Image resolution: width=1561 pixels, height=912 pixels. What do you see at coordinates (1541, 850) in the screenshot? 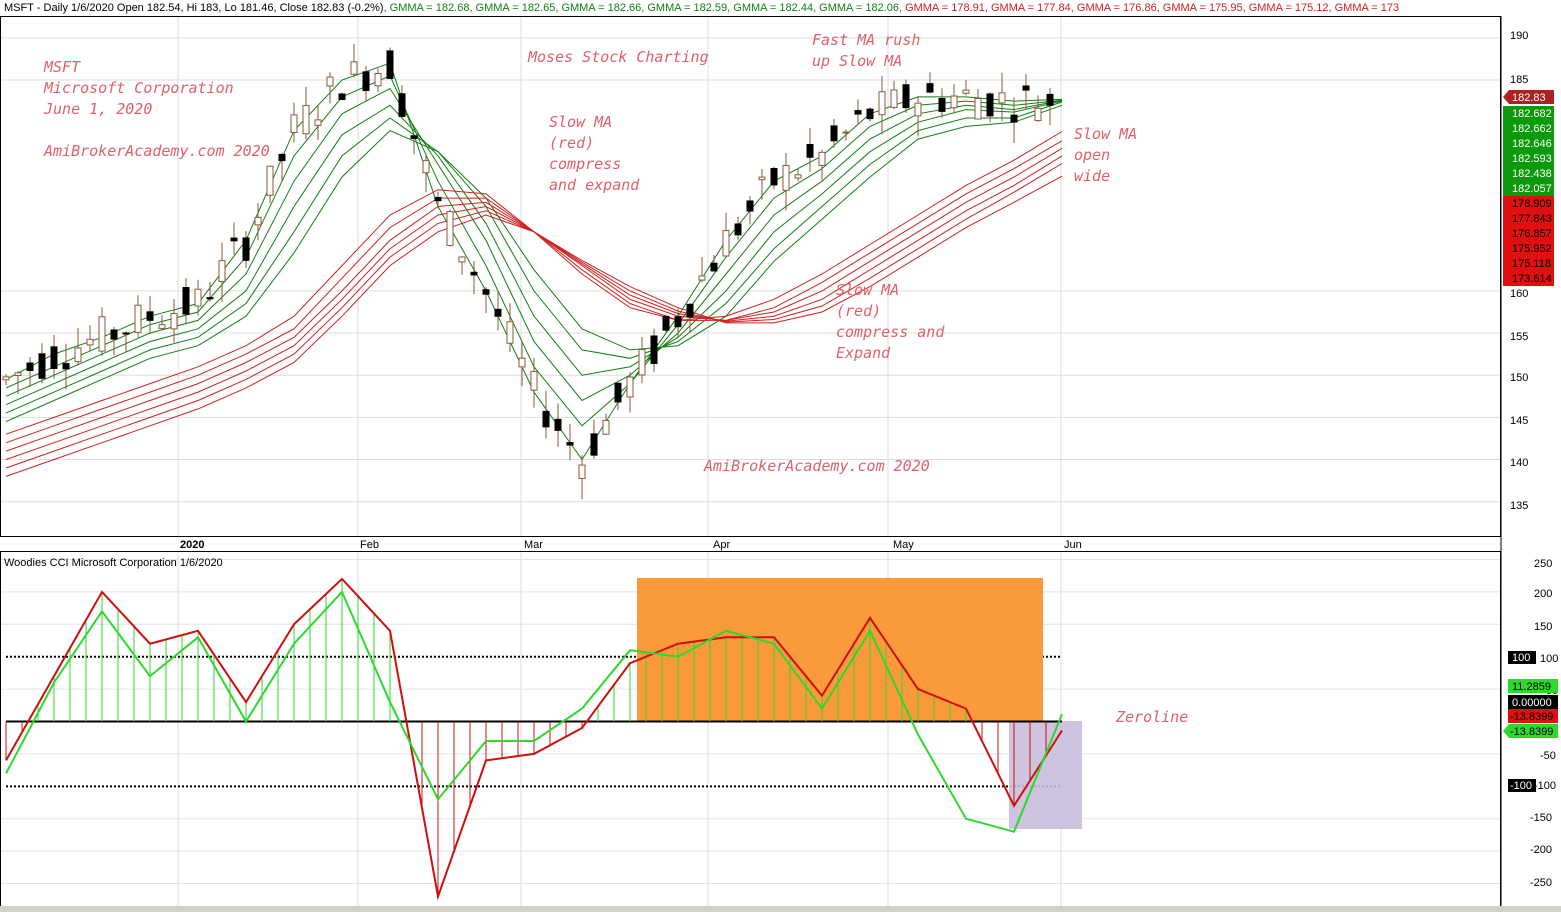
I see `svg-text: -200` at bounding box center [1541, 850].